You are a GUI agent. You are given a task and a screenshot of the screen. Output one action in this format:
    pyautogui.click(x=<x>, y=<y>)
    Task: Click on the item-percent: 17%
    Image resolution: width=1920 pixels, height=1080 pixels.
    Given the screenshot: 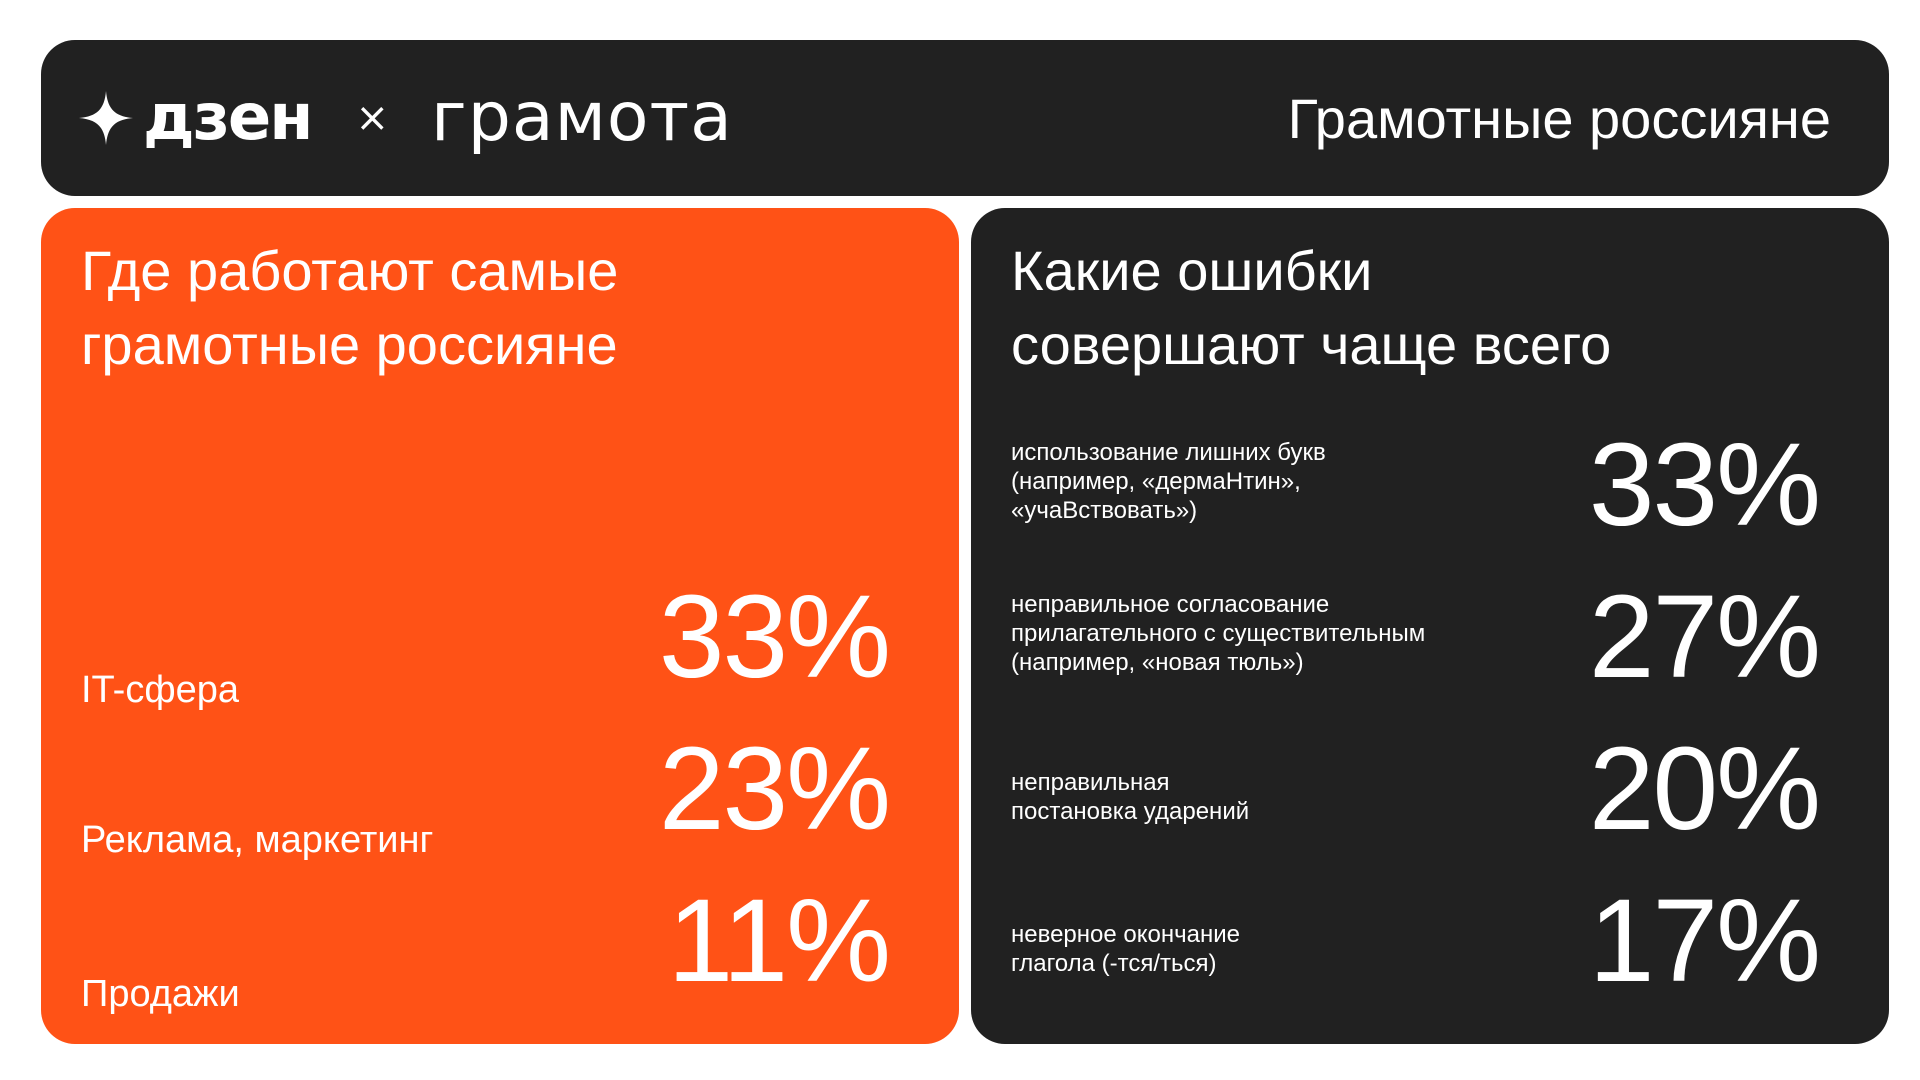 What is the action you would take?
    pyautogui.click(x=1704, y=941)
    